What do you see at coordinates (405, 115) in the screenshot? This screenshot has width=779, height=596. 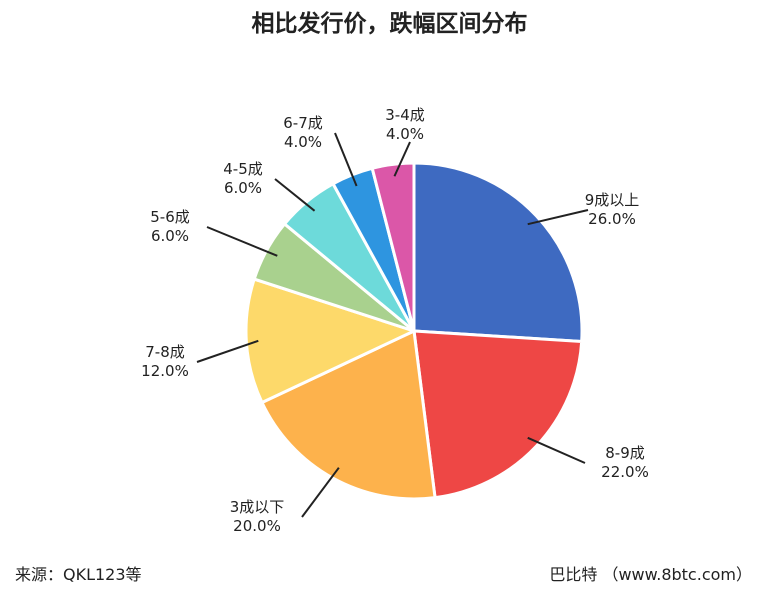 I see `slice-label-8: 3-4成` at bounding box center [405, 115].